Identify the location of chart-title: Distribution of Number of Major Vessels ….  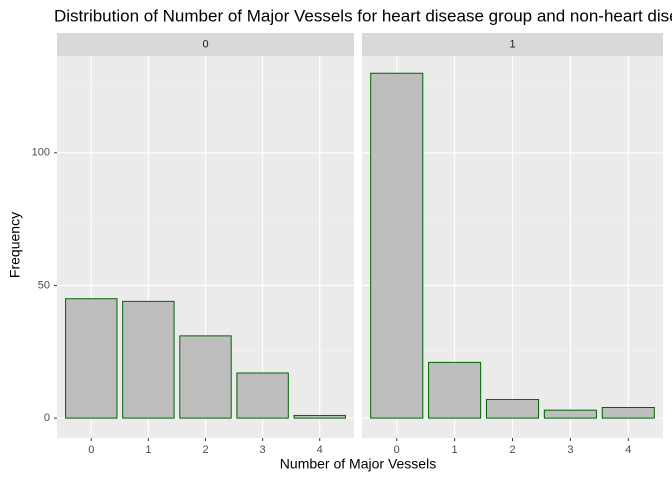
(363, 15).